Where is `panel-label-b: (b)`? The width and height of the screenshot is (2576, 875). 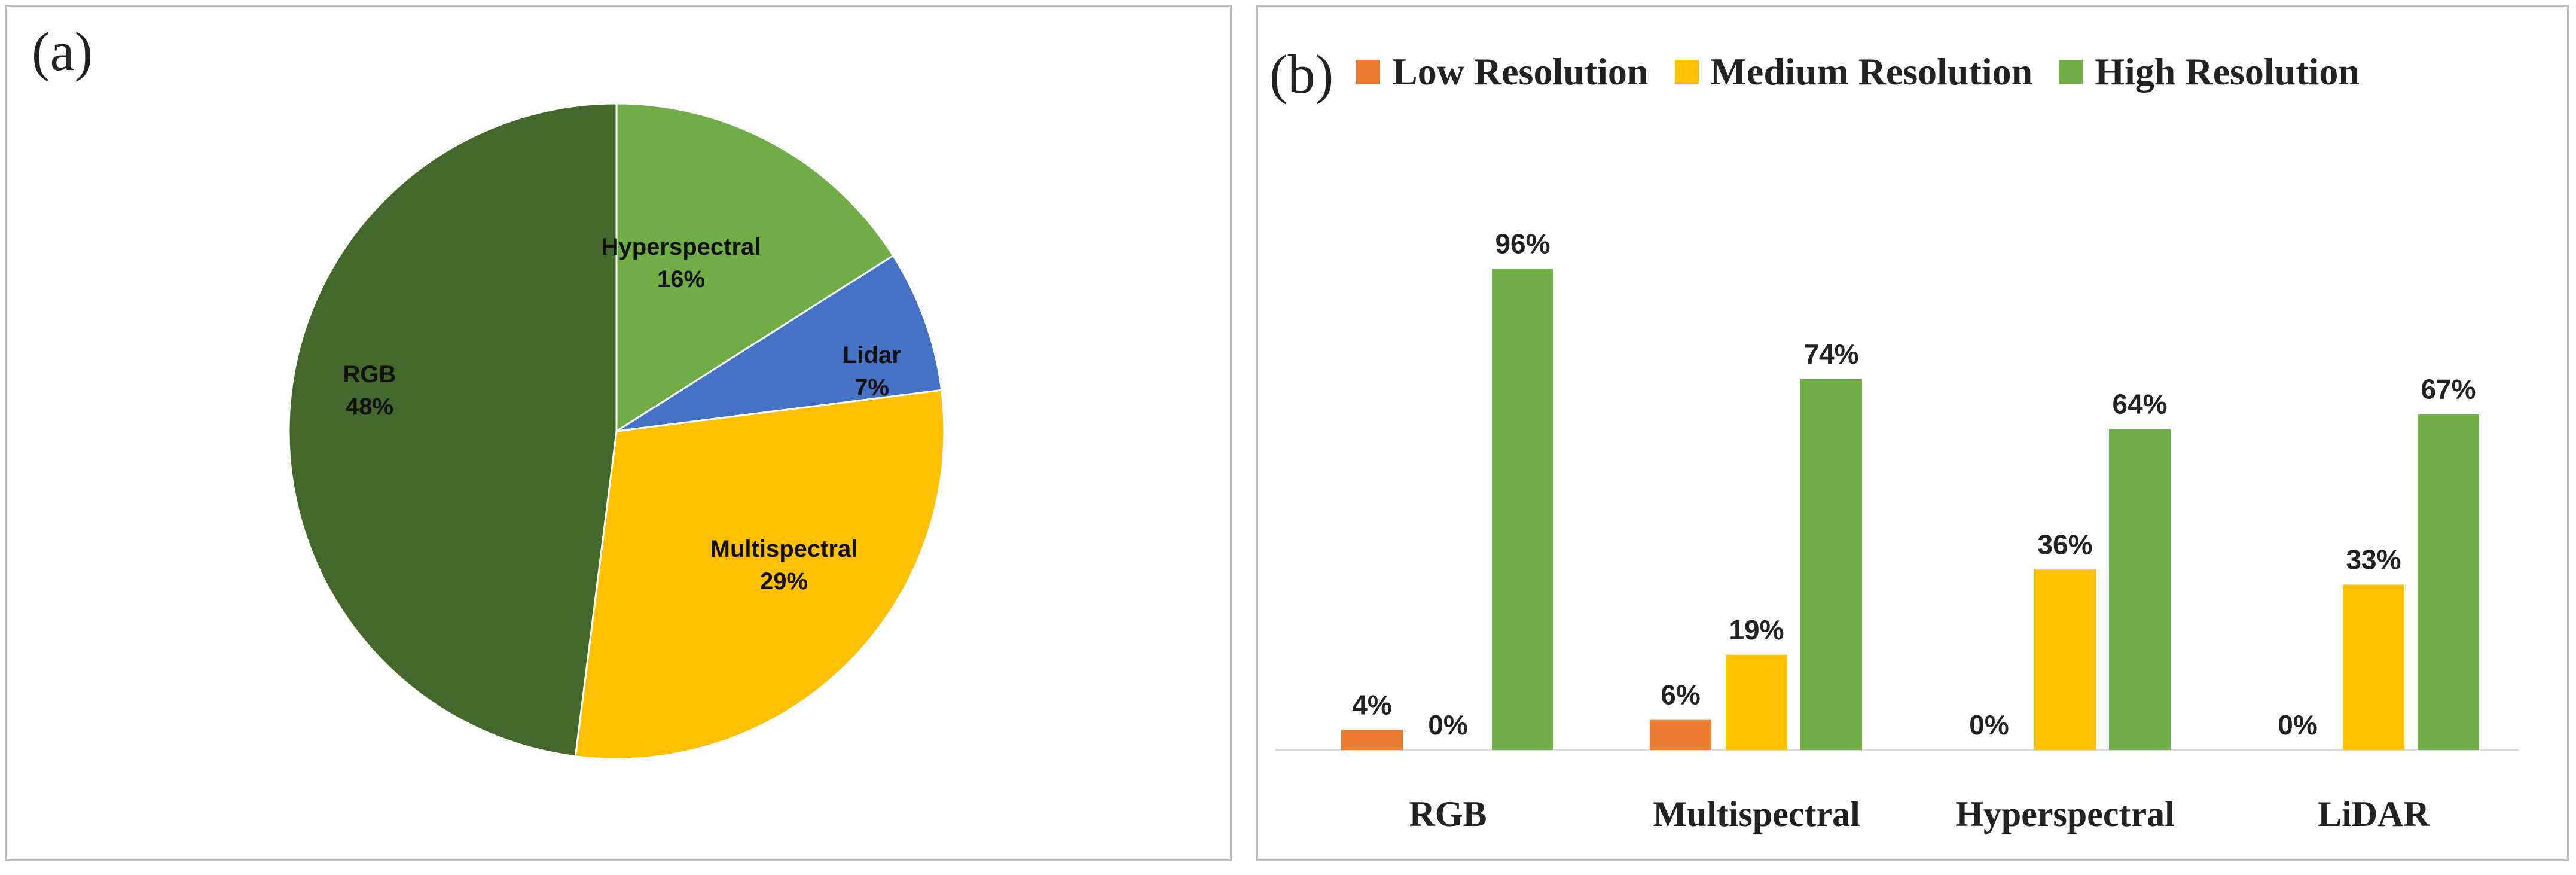
panel-label-b: (b) is located at coordinates (1301, 74).